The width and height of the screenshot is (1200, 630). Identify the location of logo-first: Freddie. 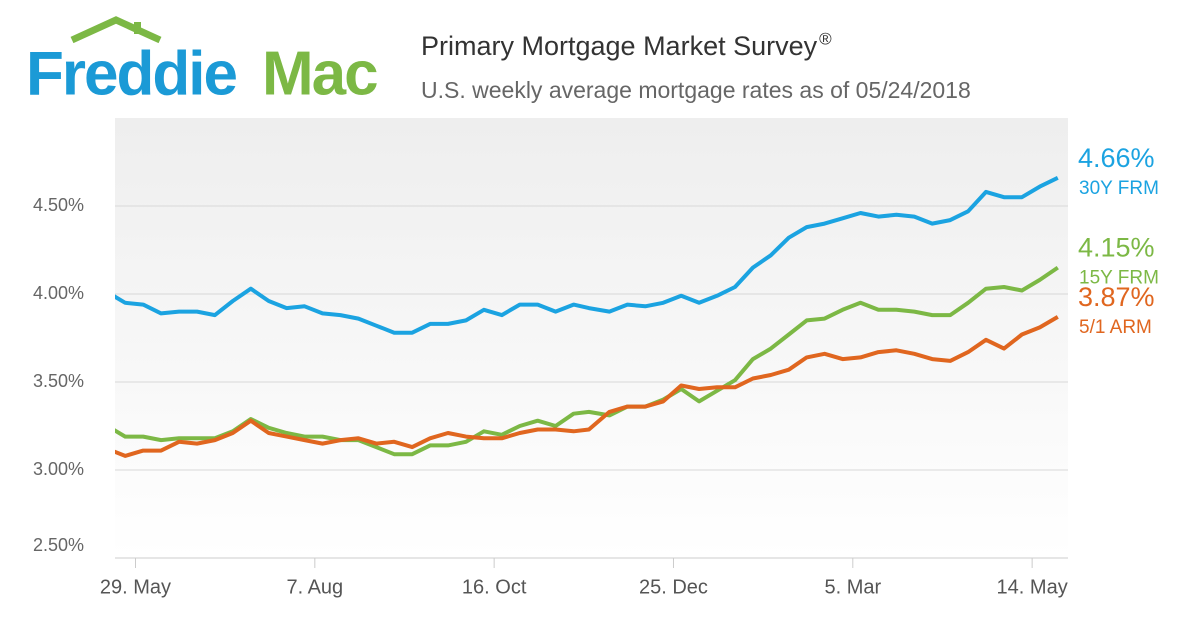
(131, 73).